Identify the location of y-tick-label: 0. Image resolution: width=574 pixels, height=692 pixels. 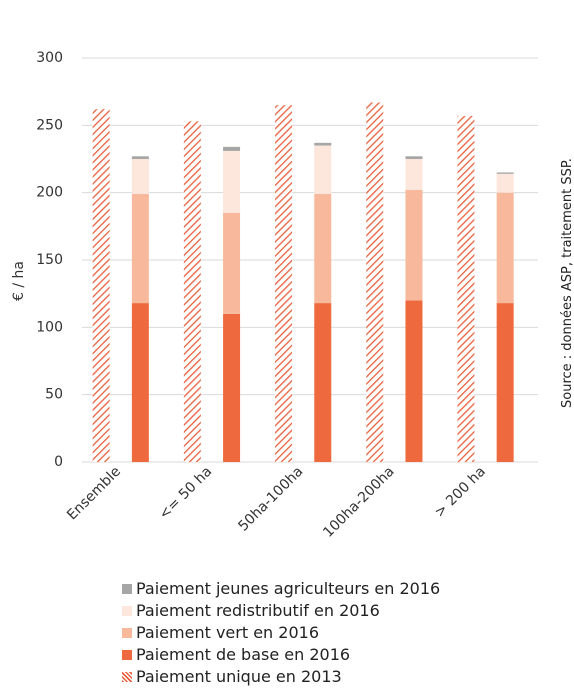
(58, 462).